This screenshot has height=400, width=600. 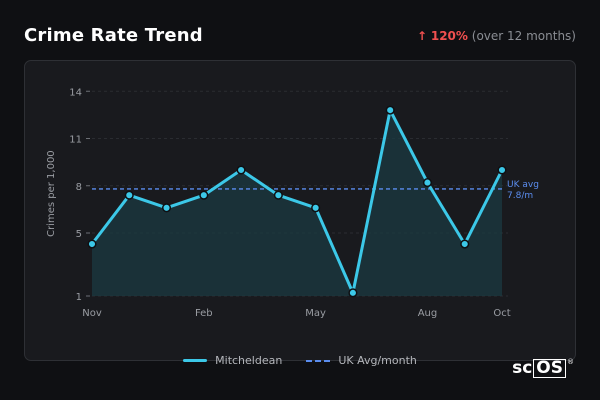 What do you see at coordinates (501, 313) in the screenshot?
I see `x-tick-label: Oct` at bounding box center [501, 313].